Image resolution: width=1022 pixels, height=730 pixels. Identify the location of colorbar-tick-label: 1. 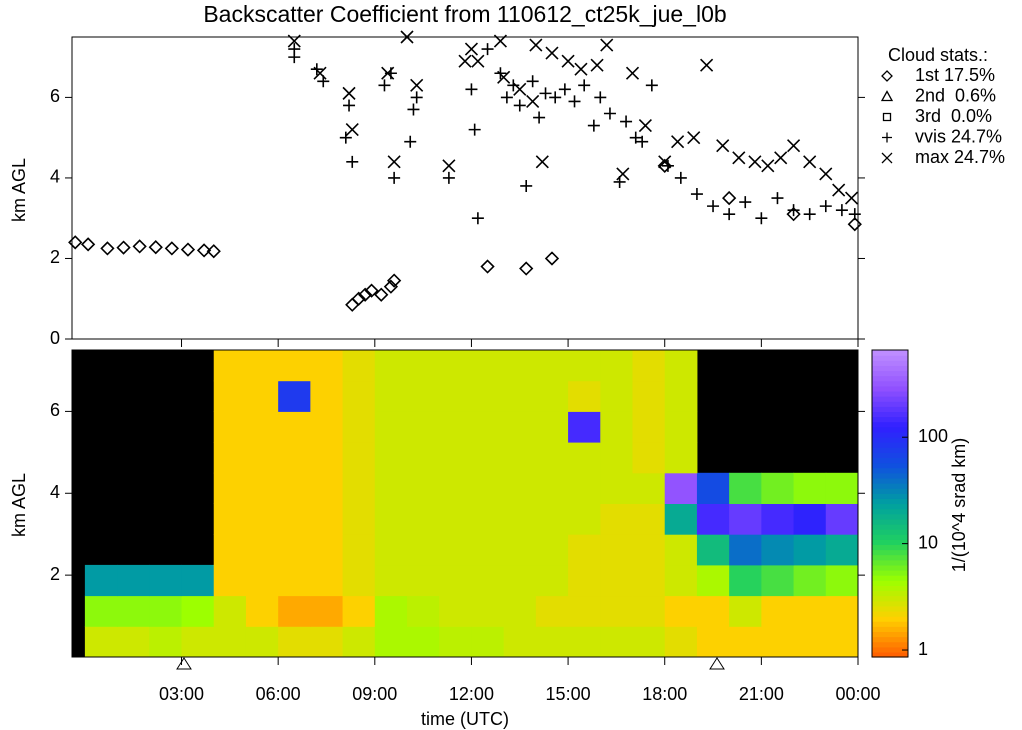
(923, 649).